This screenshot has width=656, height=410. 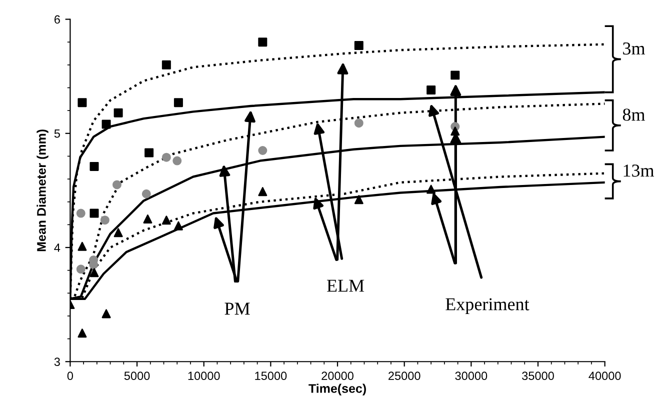 What do you see at coordinates (57, 19) in the screenshot?
I see `y-tick-label: 6` at bounding box center [57, 19].